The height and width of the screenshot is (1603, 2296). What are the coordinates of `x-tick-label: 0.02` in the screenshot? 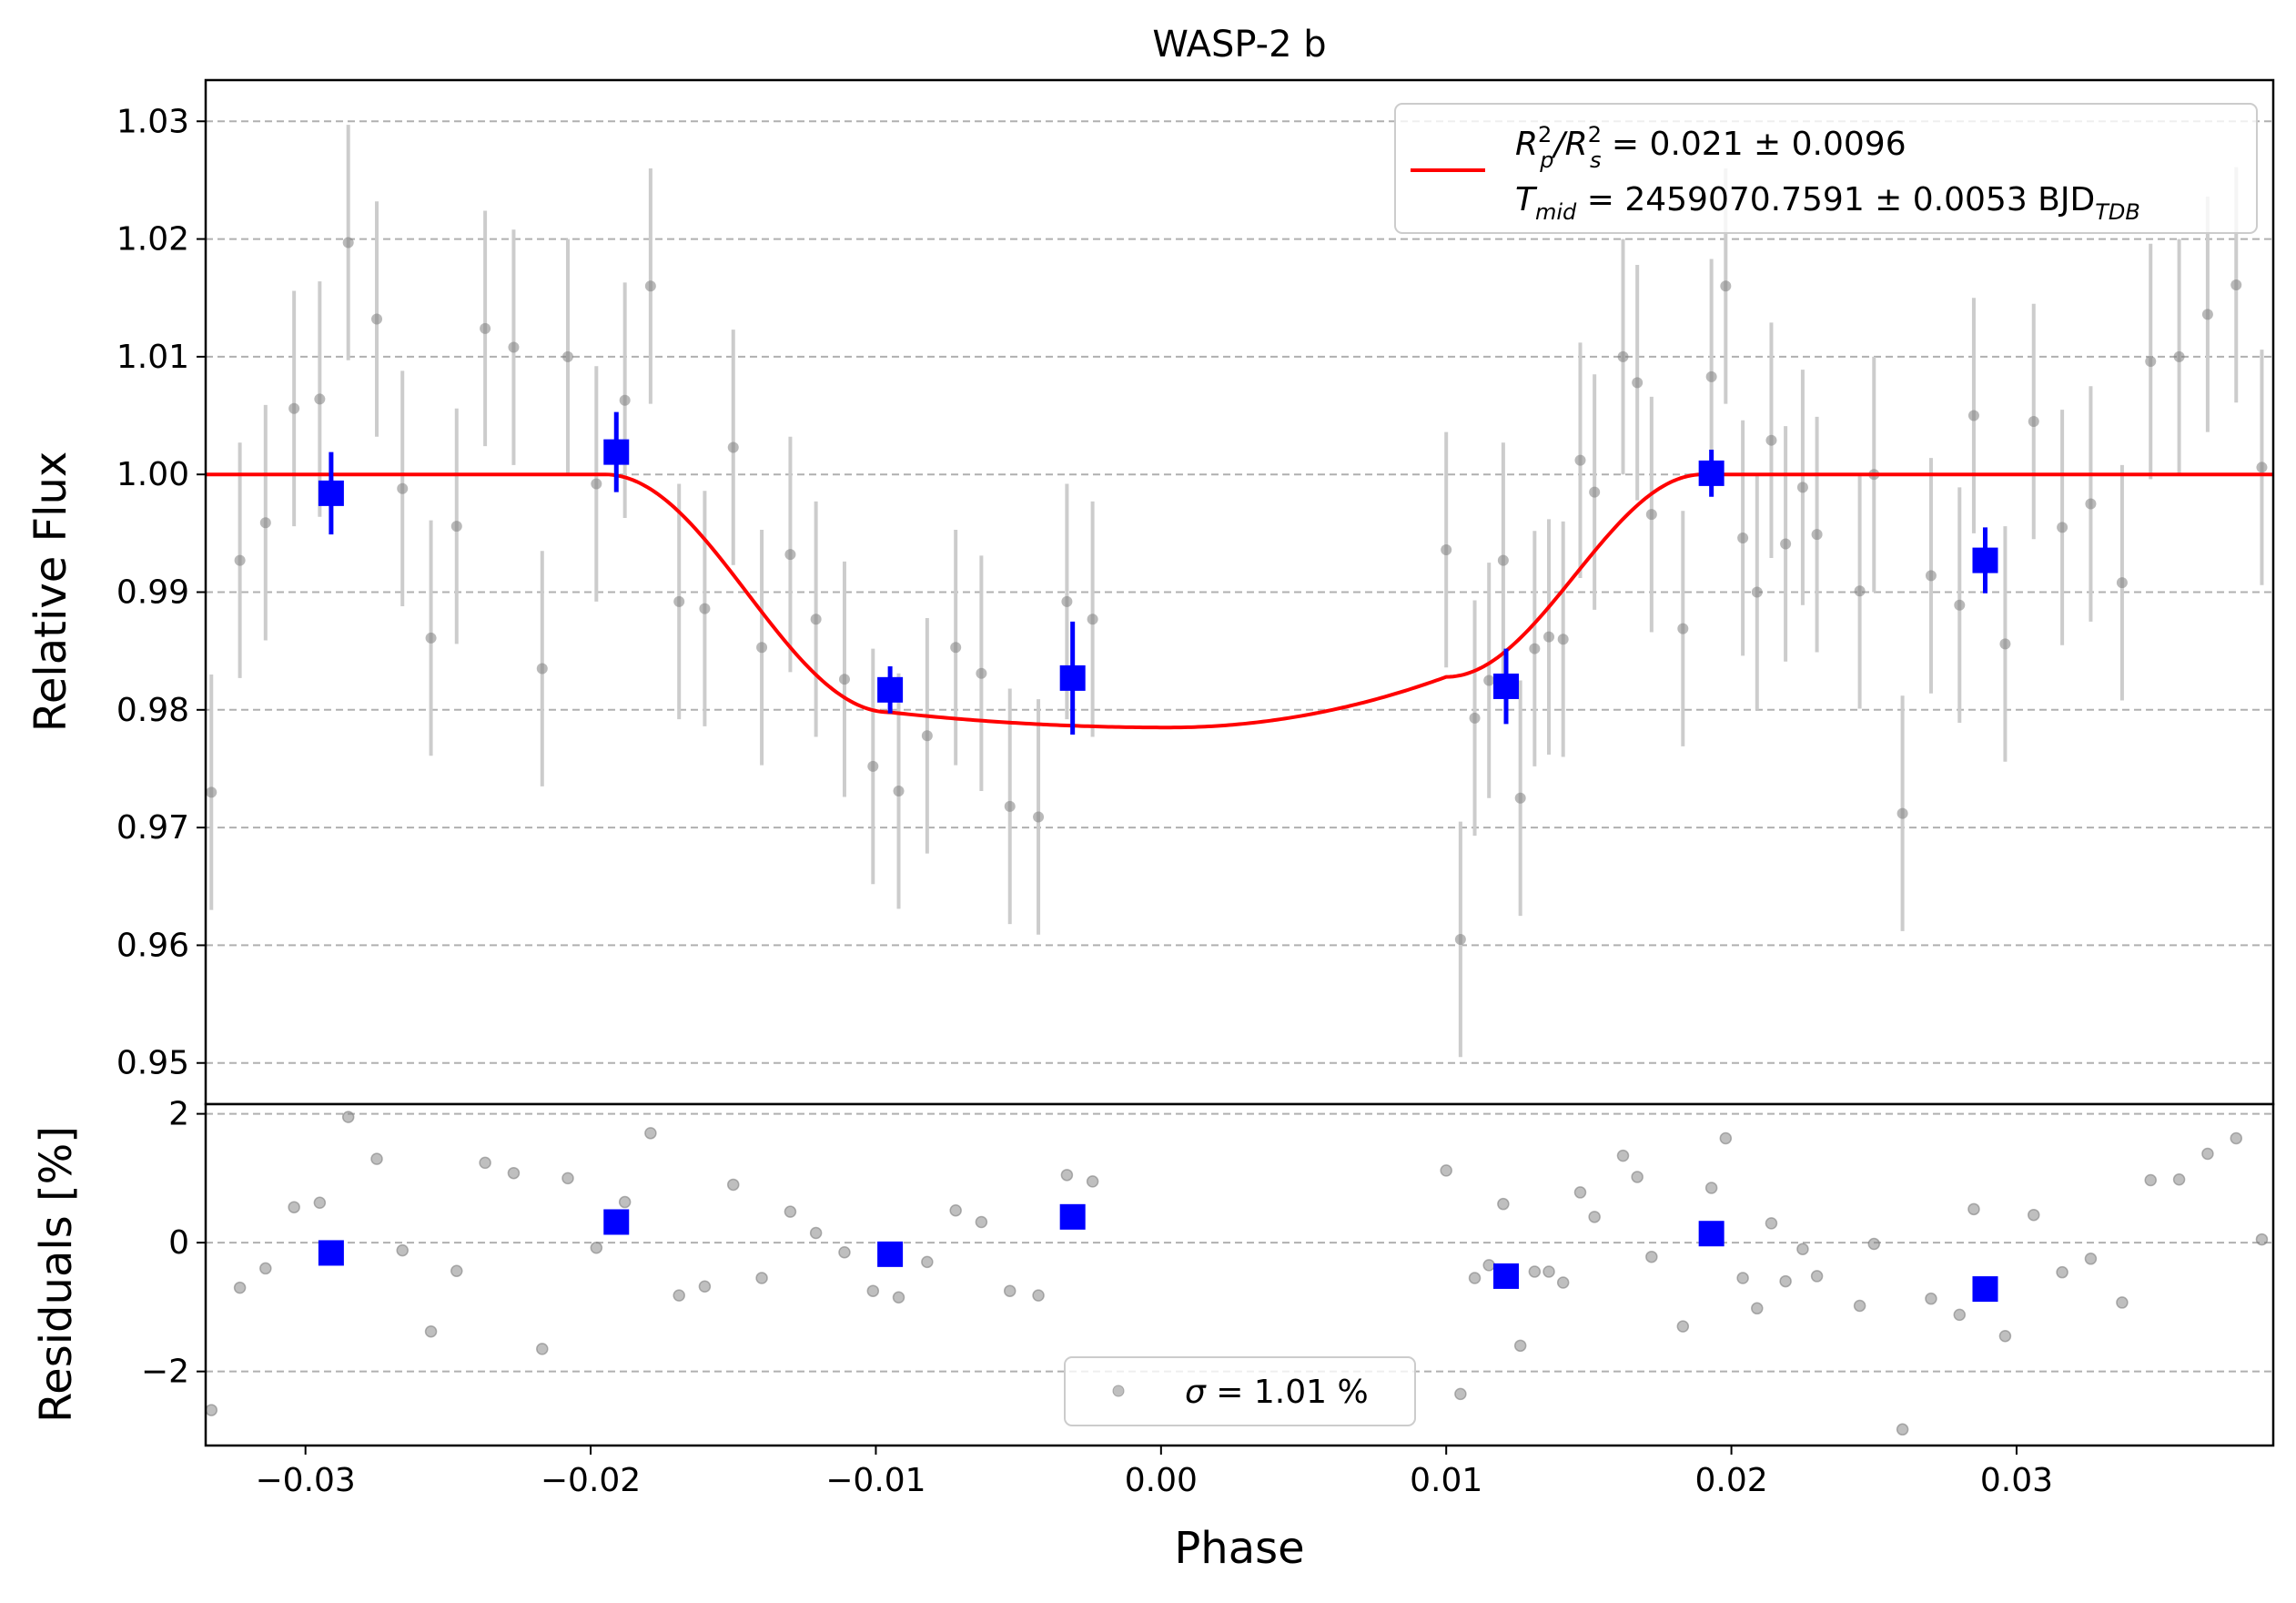 It's located at (1732, 1480).